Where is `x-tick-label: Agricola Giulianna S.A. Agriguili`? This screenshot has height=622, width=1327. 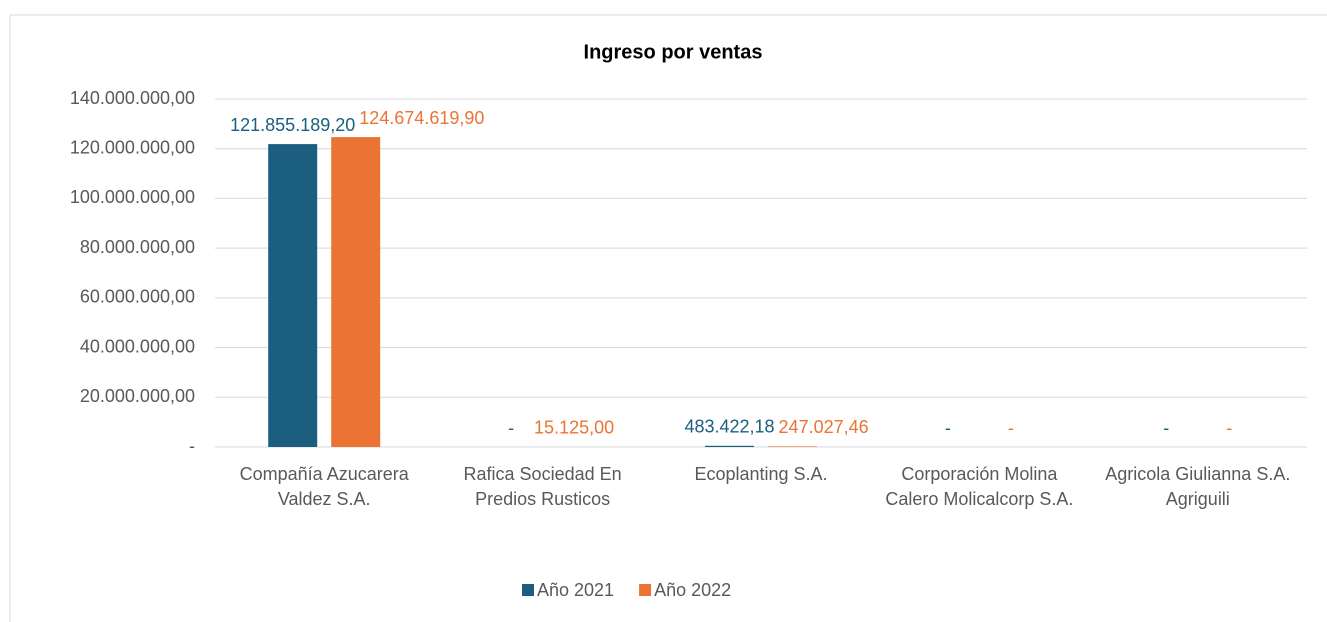 x-tick-label: Agricola Giulianna S.A. Agriguili is located at coordinates (1198, 486).